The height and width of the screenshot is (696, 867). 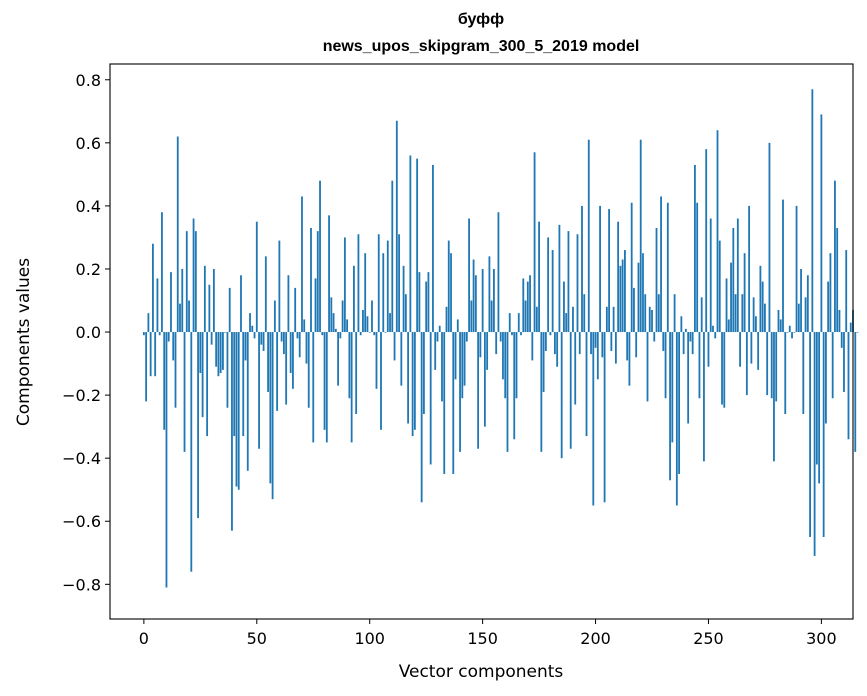 What do you see at coordinates (81, 521) in the screenshot?
I see `y-tick-label: −0.6` at bounding box center [81, 521].